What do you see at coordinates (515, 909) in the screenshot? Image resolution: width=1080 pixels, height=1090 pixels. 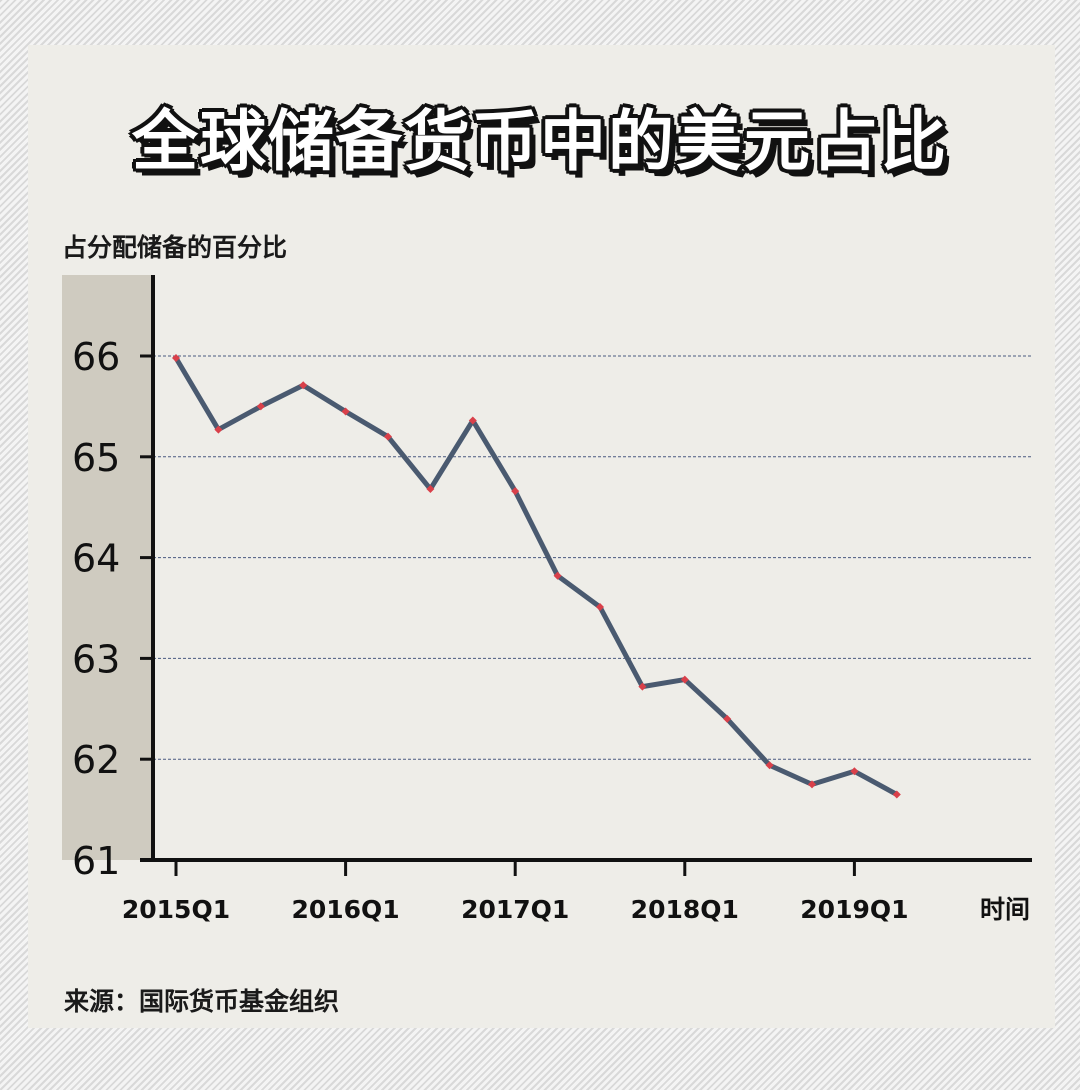 I see `x-tick-label: 2017Q1` at bounding box center [515, 909].